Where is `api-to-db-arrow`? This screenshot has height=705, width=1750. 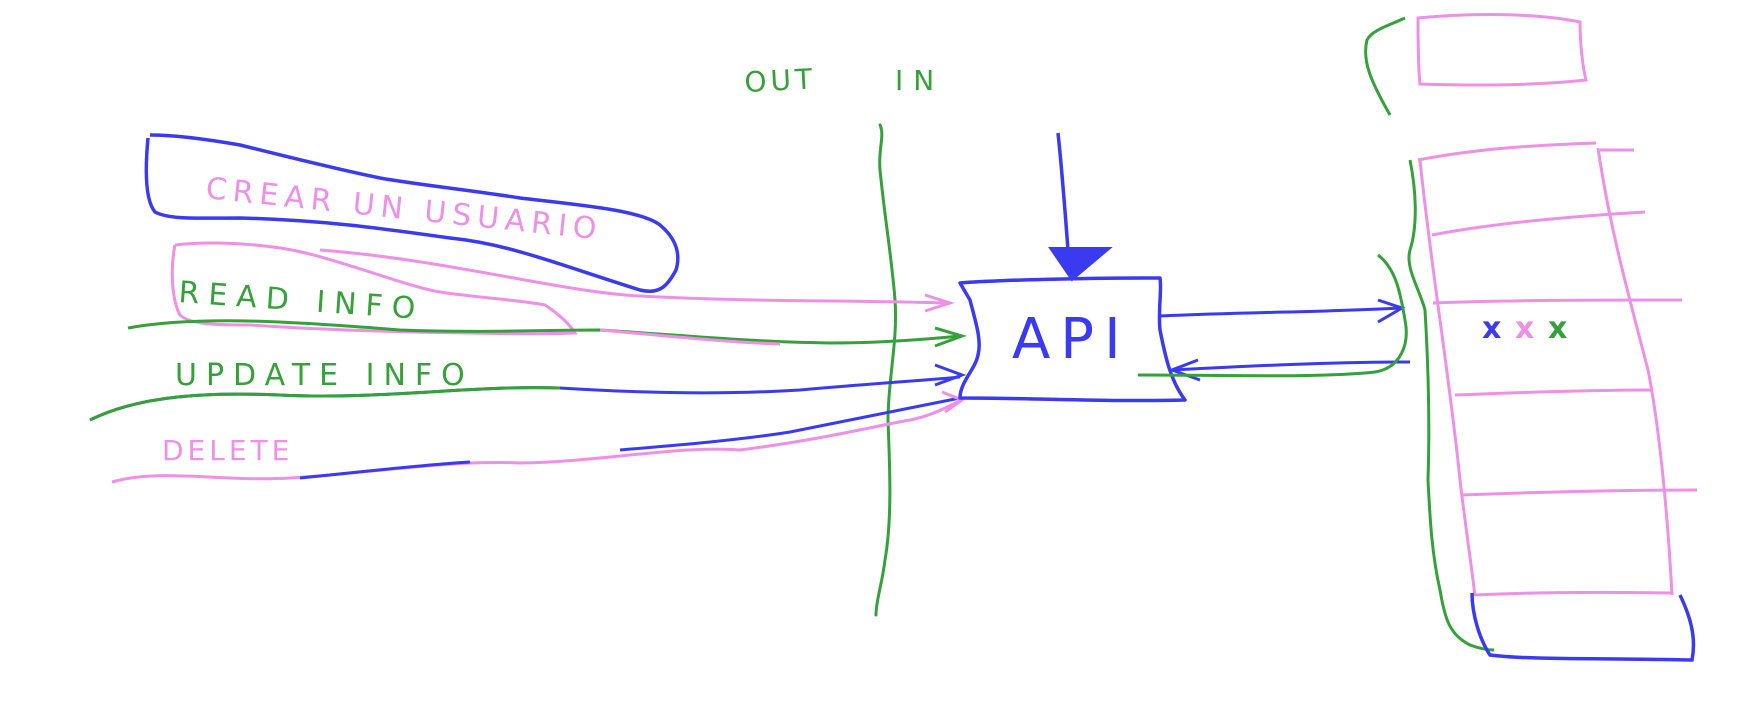 api-to-db-arrow is located at coordinates (1280, 312).